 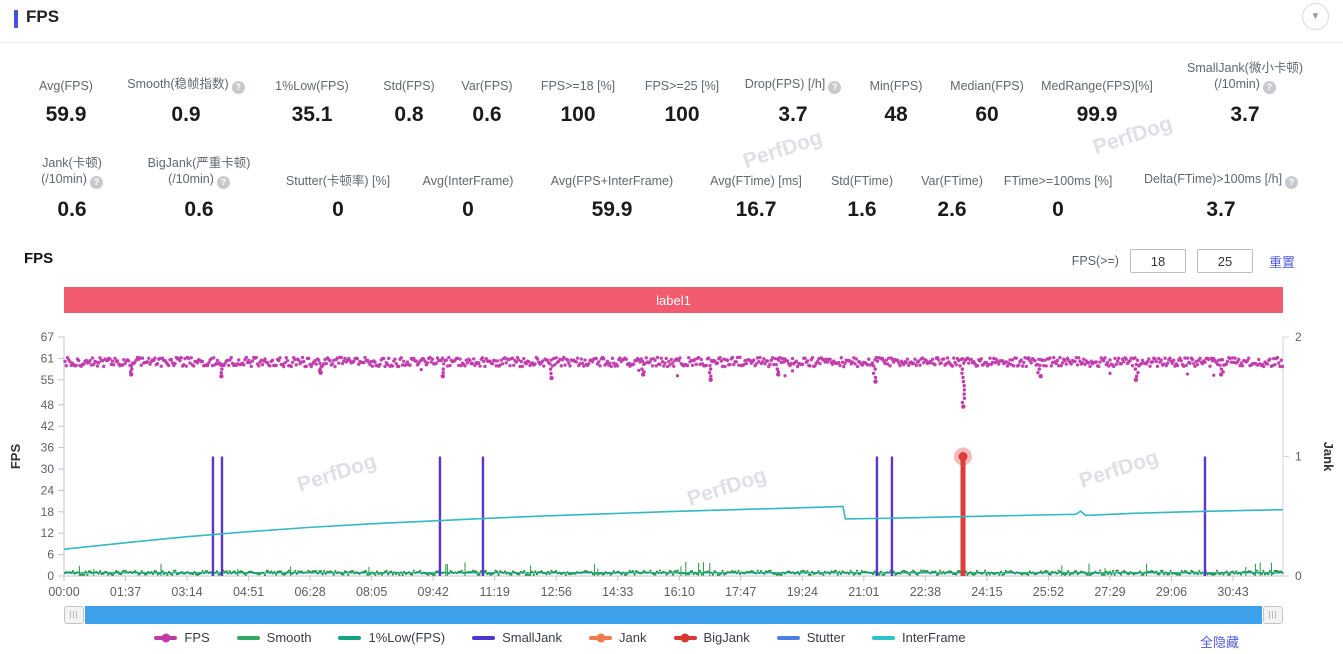 What do you see at coordinates (517, 637) in the screenshot?
I see `legend-item-smalljank: SmallJank` at bounding box center [517, 637].